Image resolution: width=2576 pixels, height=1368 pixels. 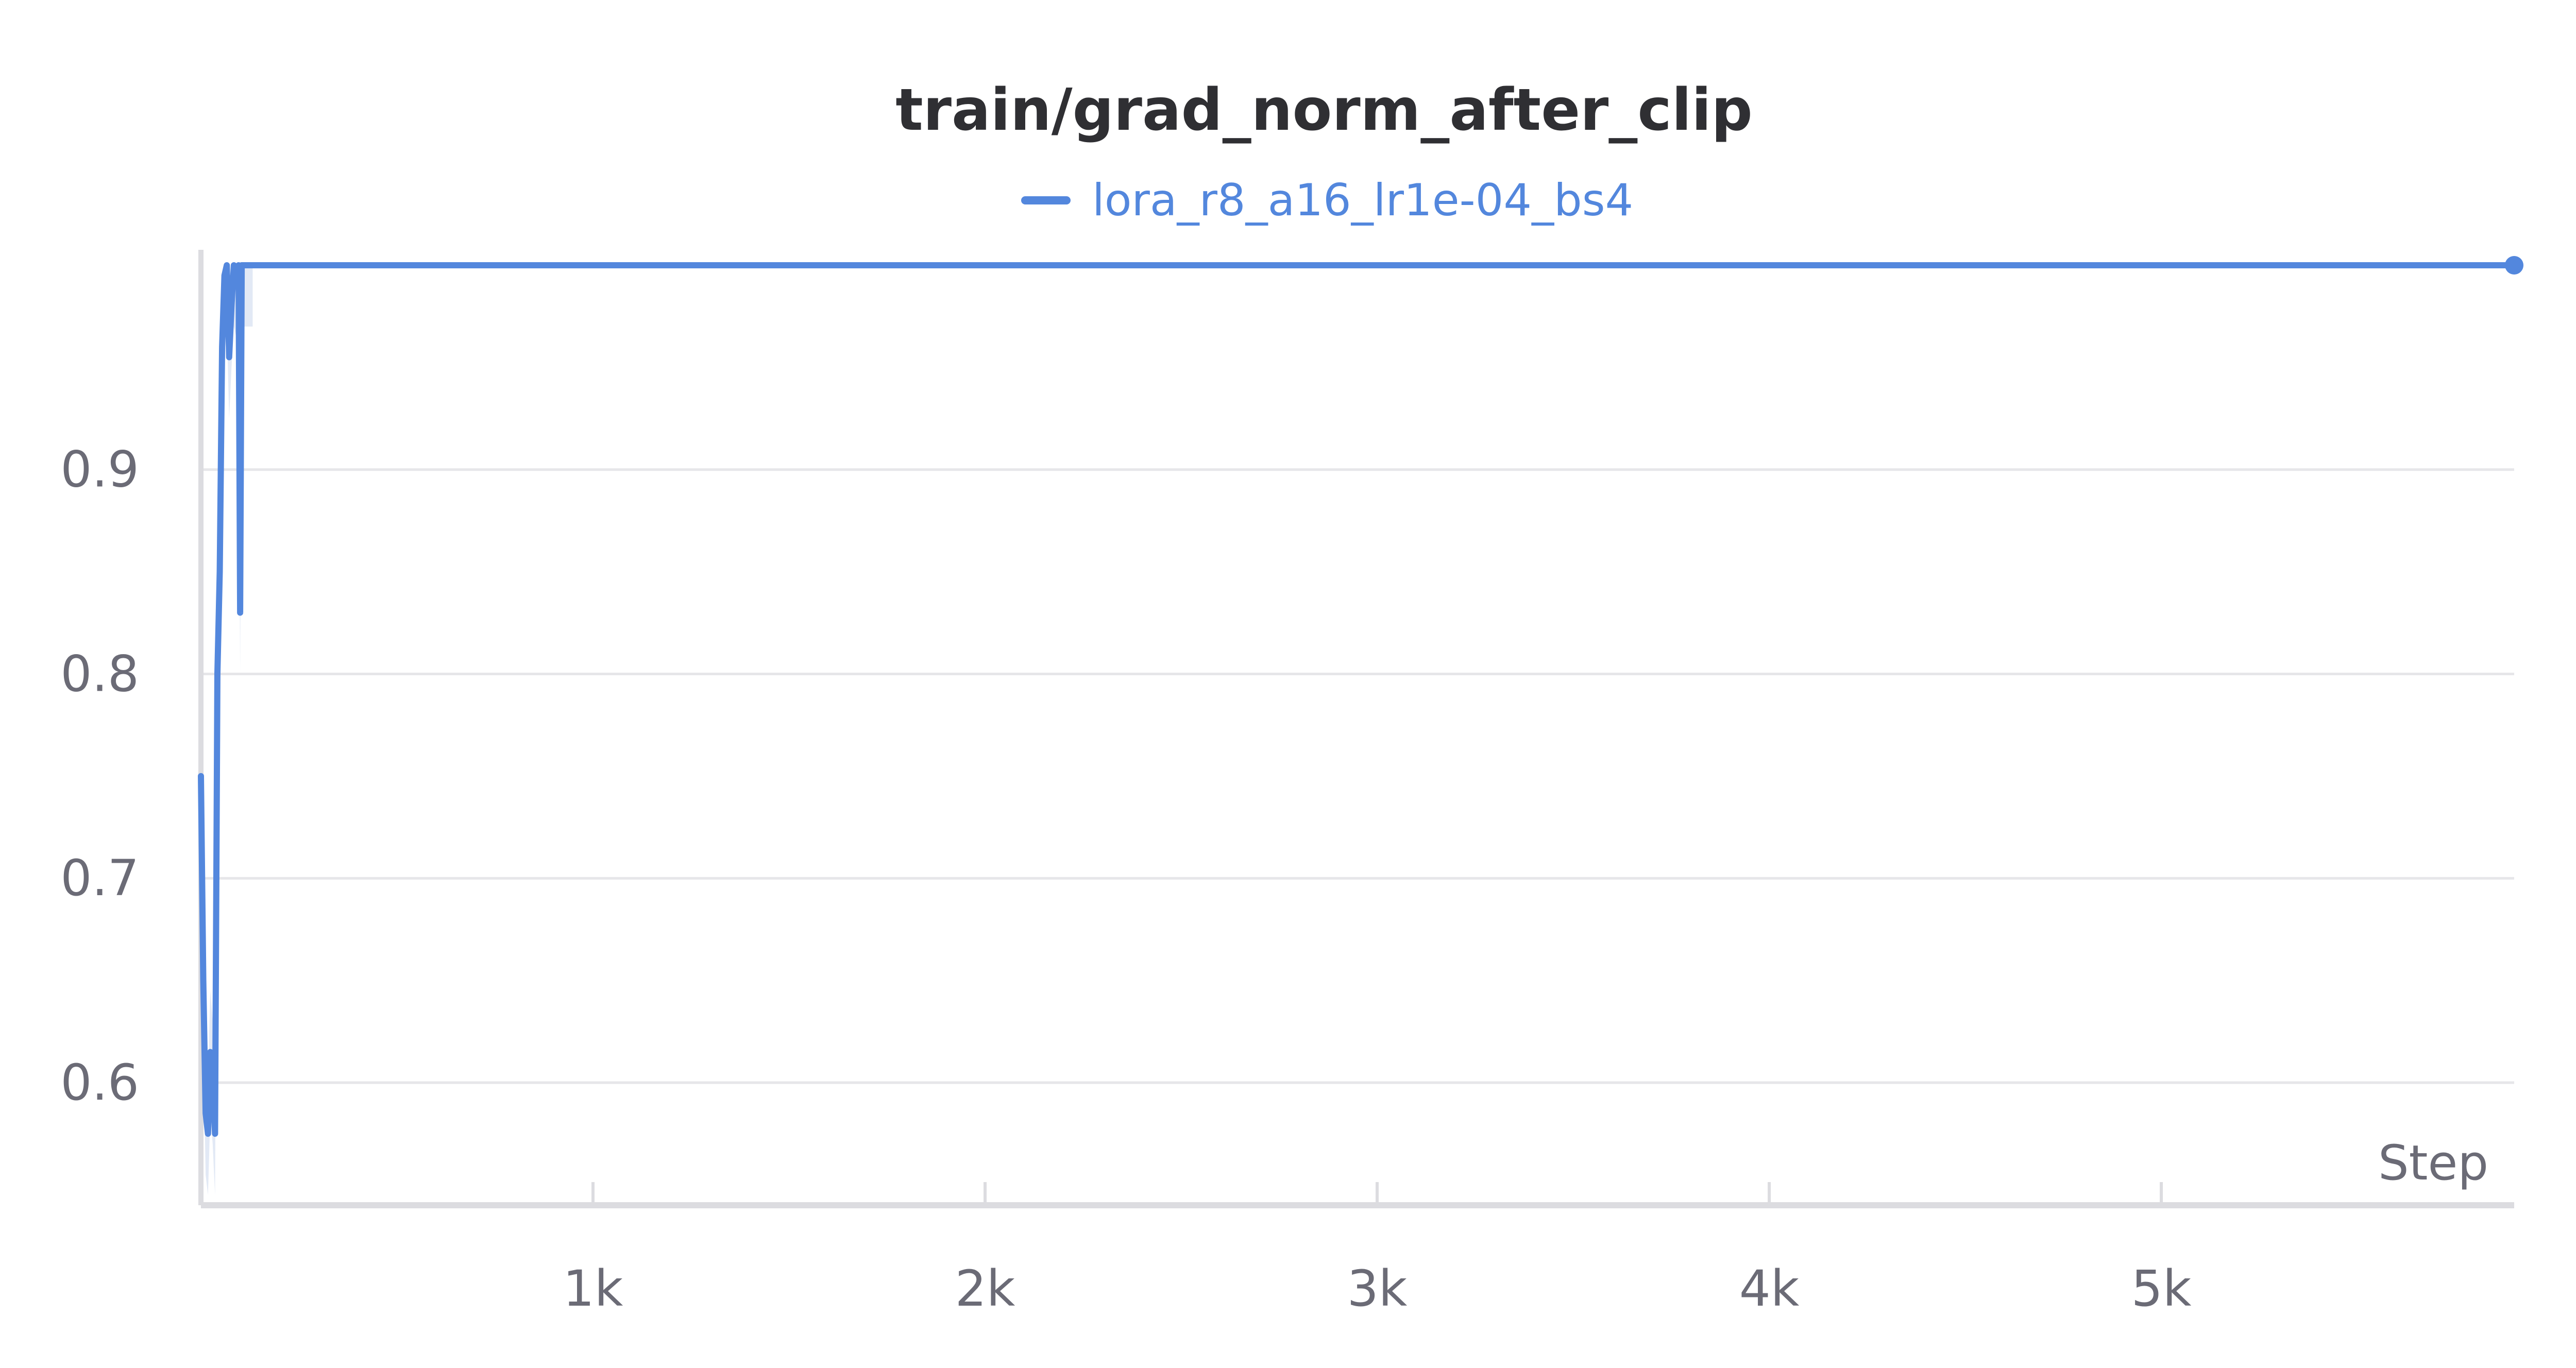 What do you see at coordinates (593, 1289) in the screenshot?
I see `x-tick-label: 1k` at bounding box center [593, 1289].